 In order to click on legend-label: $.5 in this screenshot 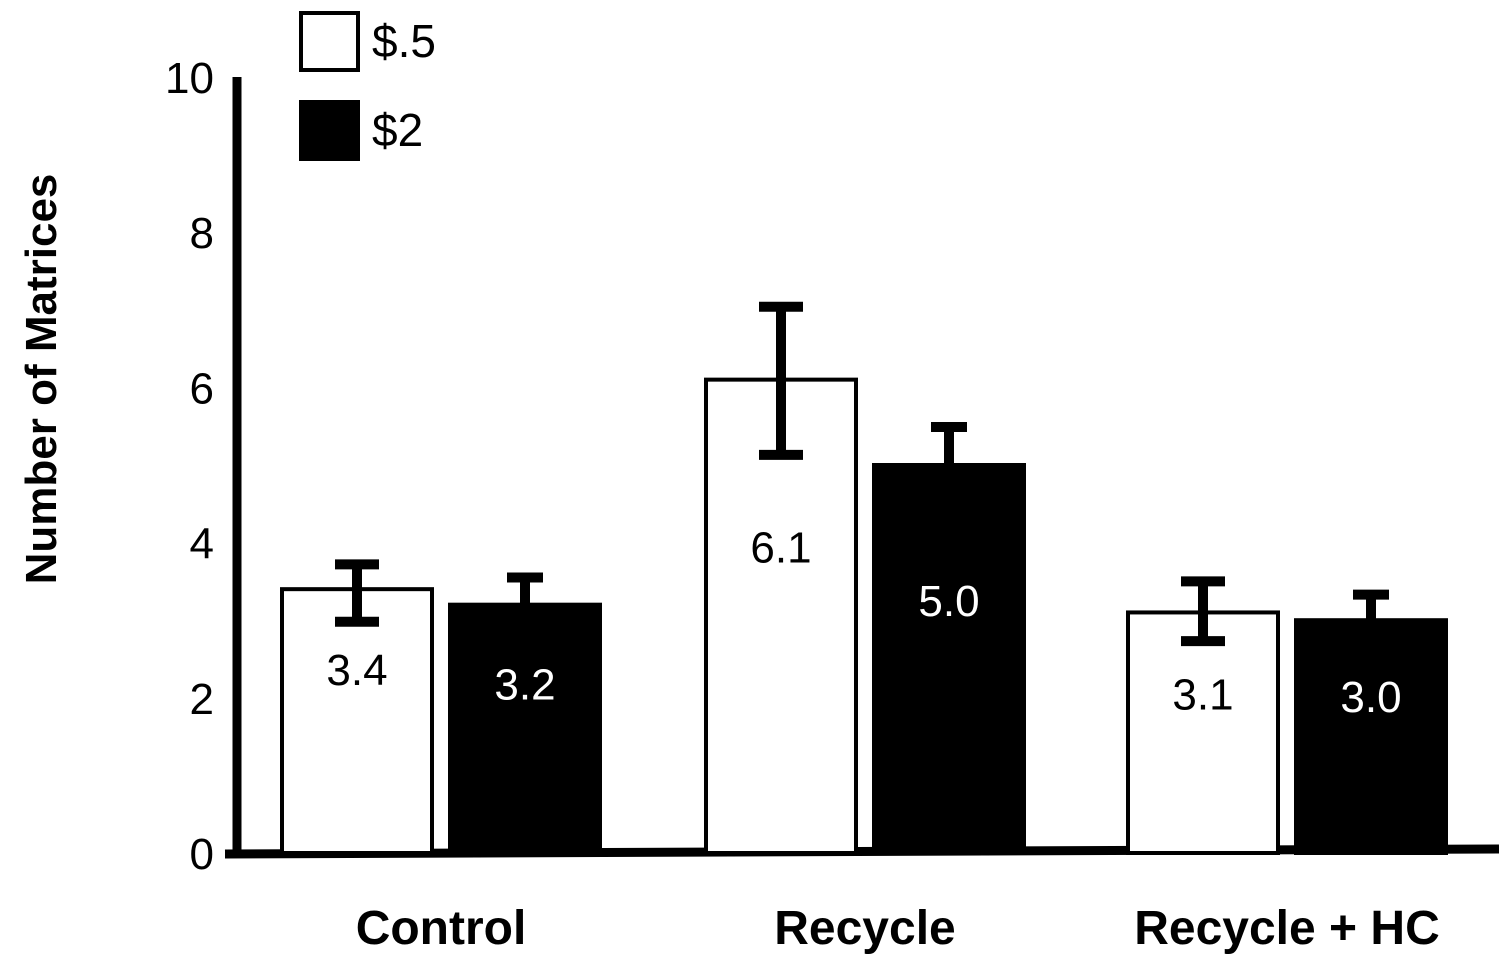, I will do `click(404, 41)`.